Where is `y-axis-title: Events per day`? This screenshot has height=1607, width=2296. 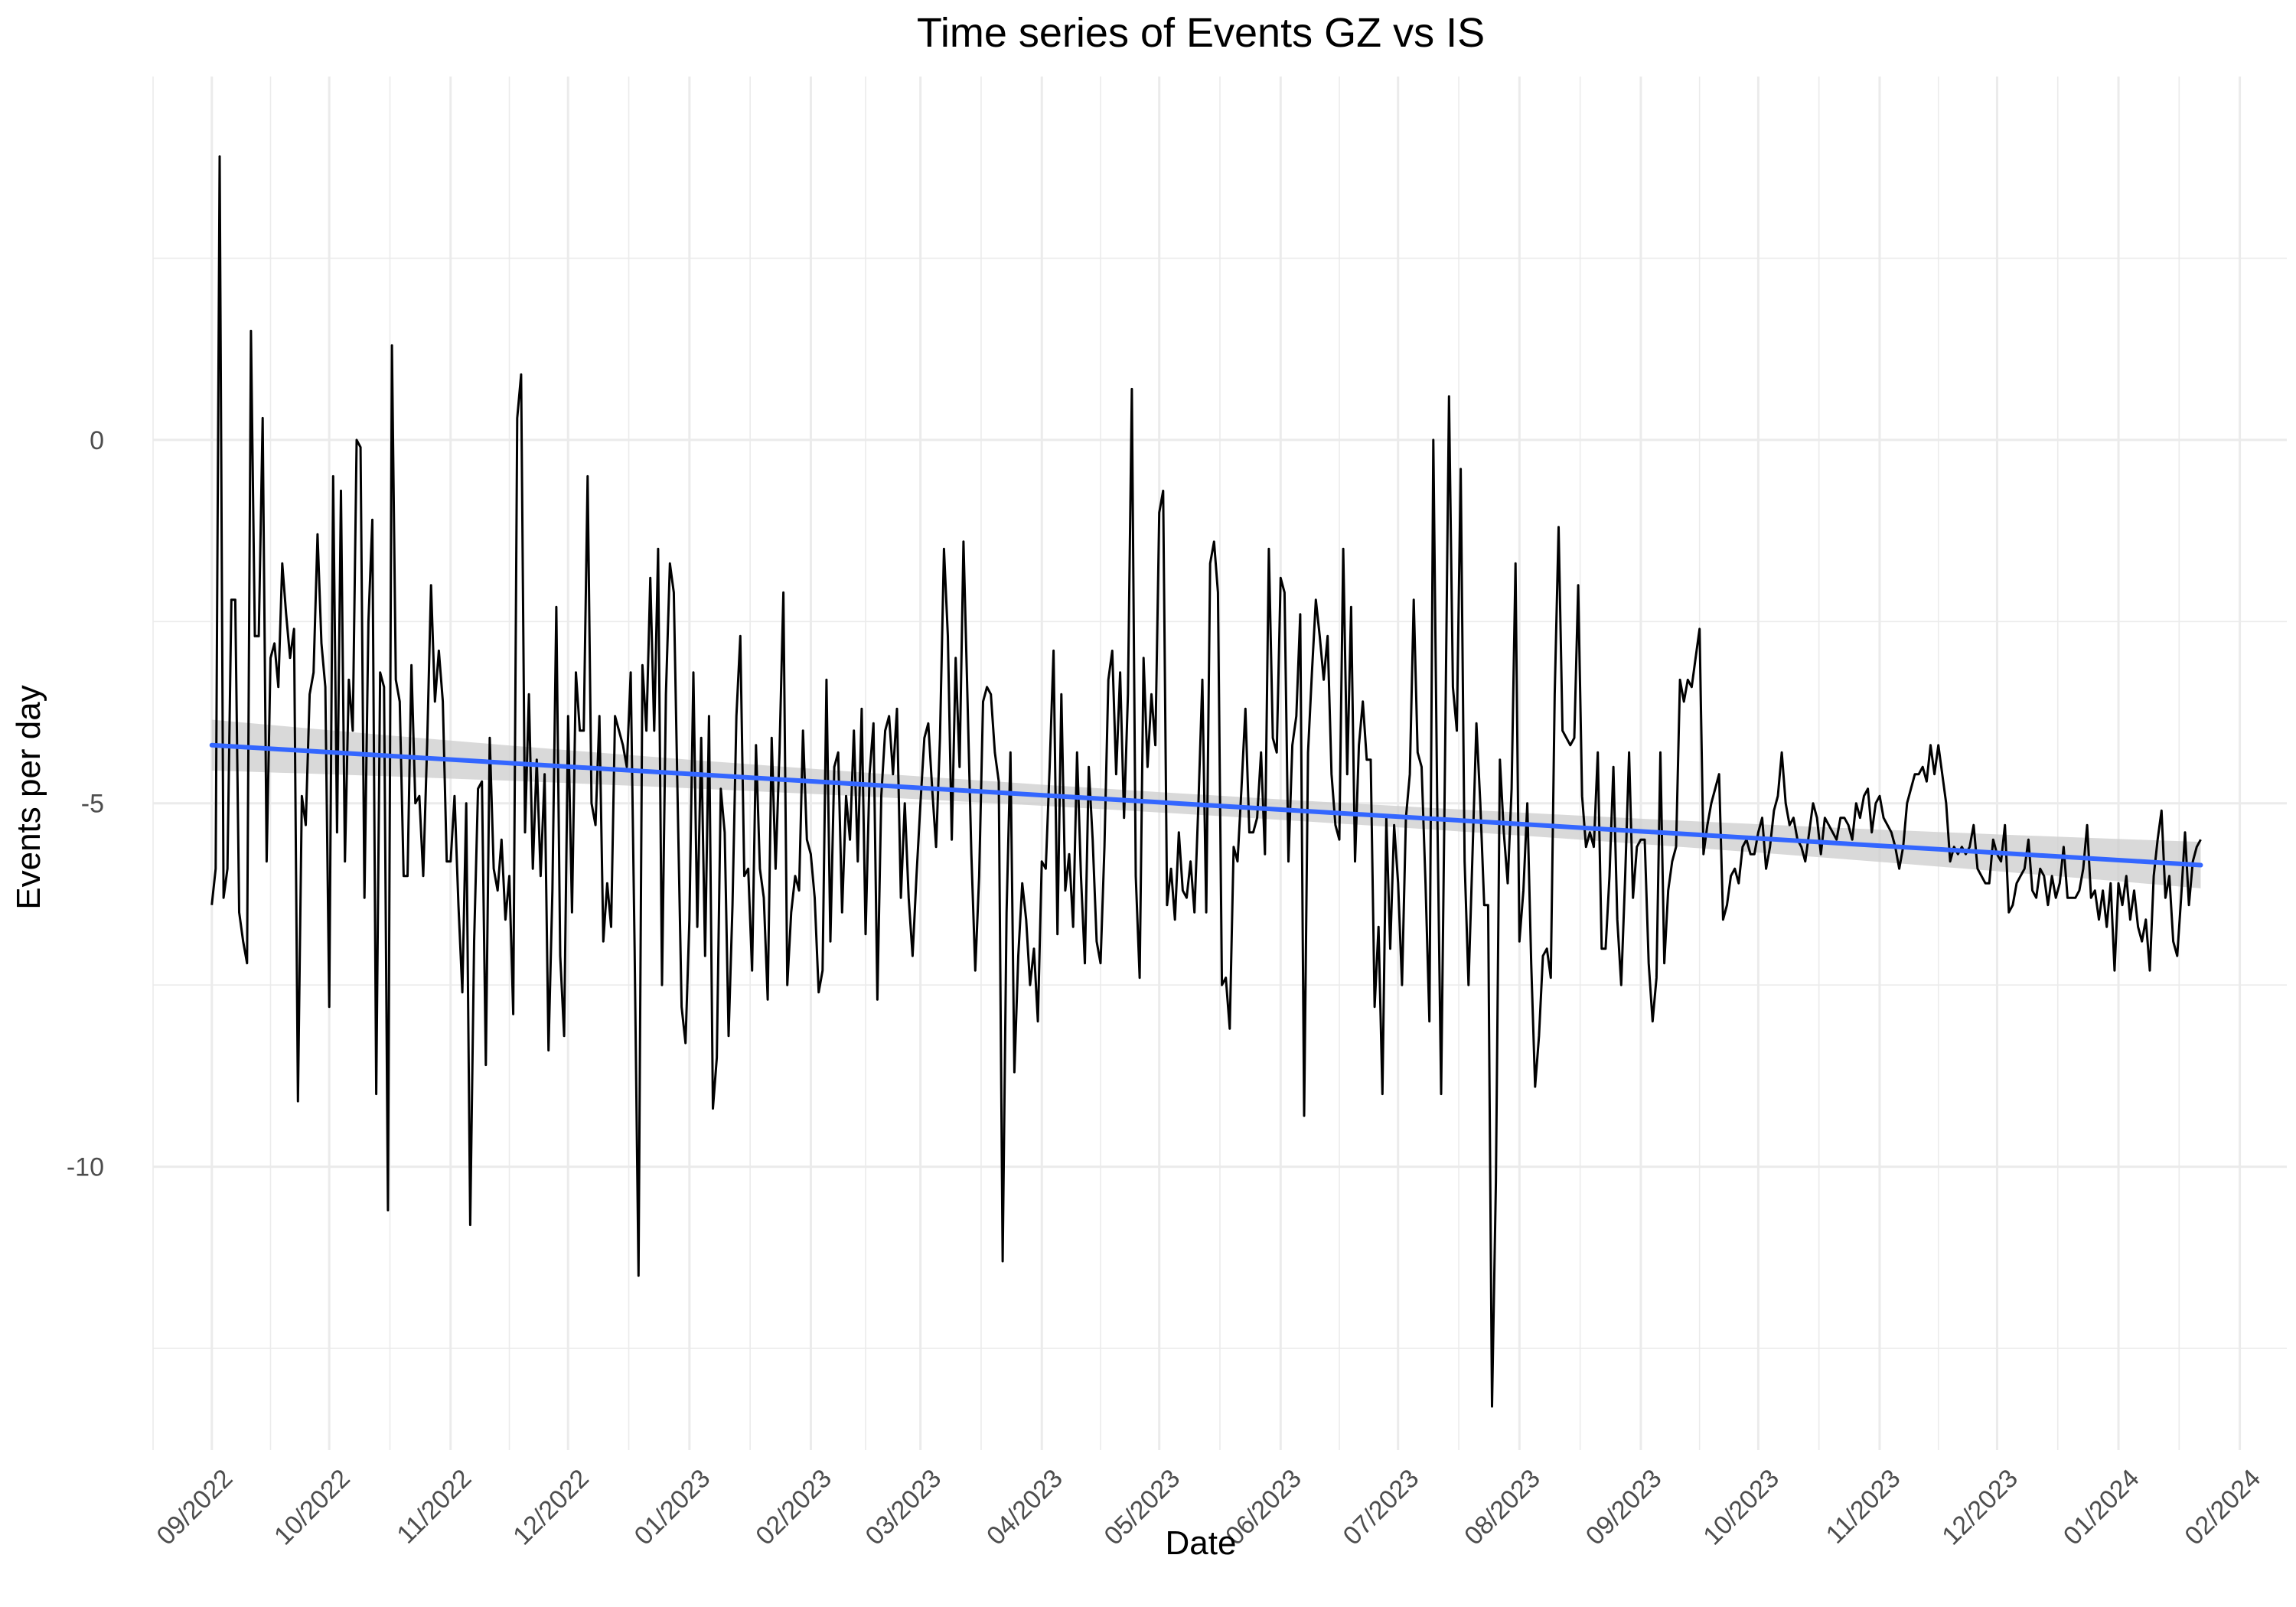 y-axis-title: Events per day is located at coordinates (28, 797).